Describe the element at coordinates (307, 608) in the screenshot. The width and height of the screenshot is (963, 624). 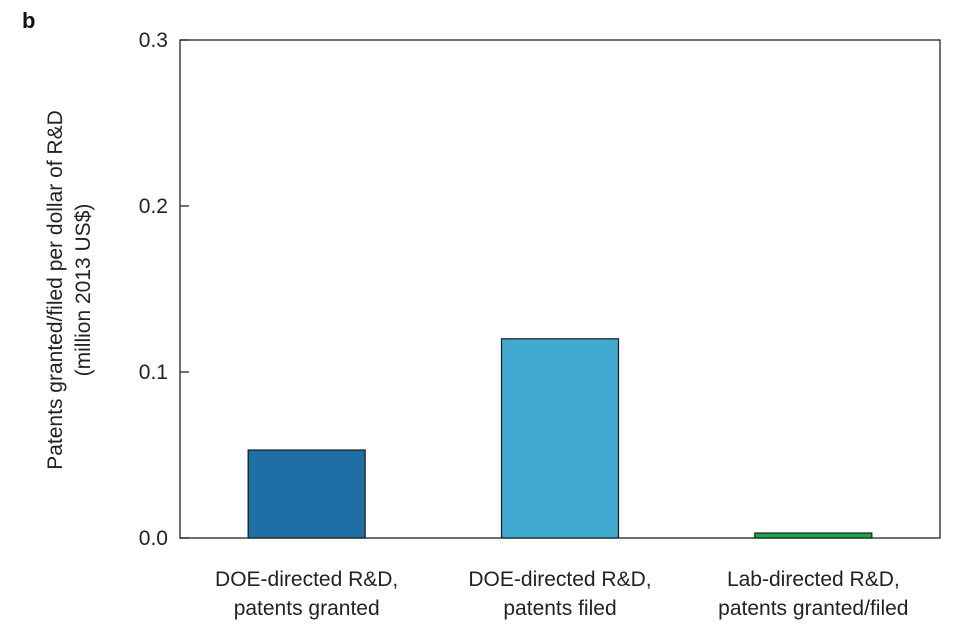
I see `x-category-label: patents granted` at that location.